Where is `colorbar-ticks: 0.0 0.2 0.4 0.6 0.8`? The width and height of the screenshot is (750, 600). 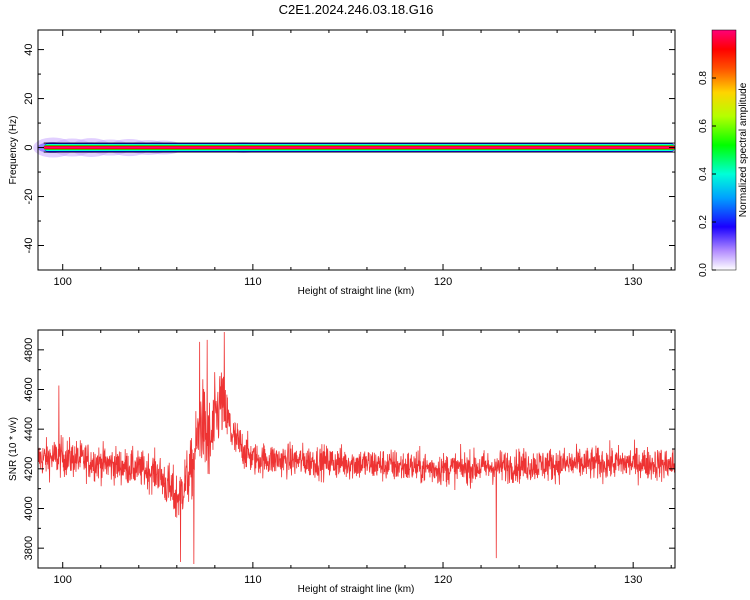
colorbar-ticks: 0.0 0.2 0.4 0.6 0.8 is located at coordinates (707, 174).